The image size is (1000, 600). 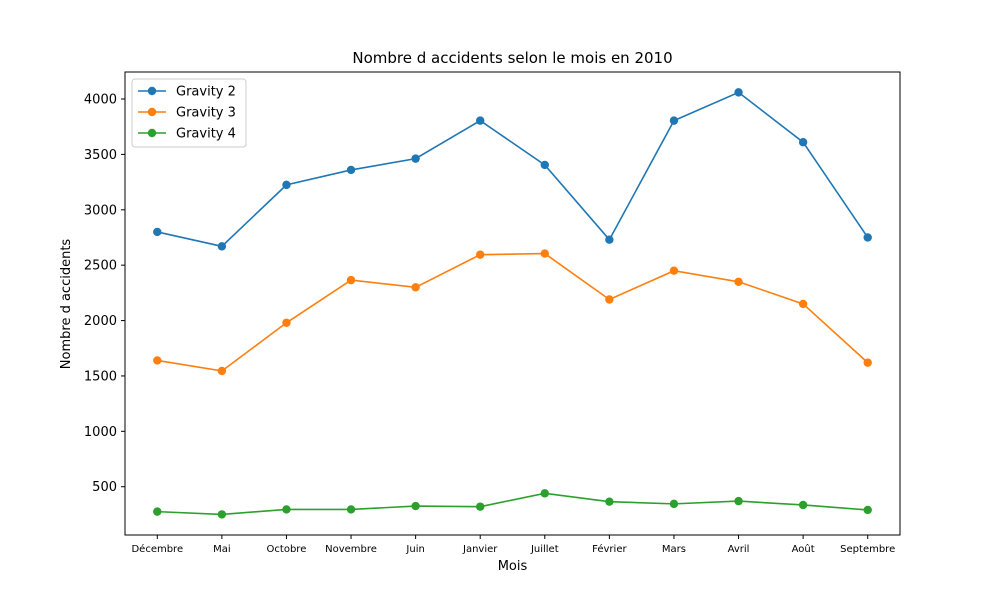 What do you see at coordinates (157, 549) in the screenshot?
I see `x-tick-label: Décembre` at bounding box center [157, 549].